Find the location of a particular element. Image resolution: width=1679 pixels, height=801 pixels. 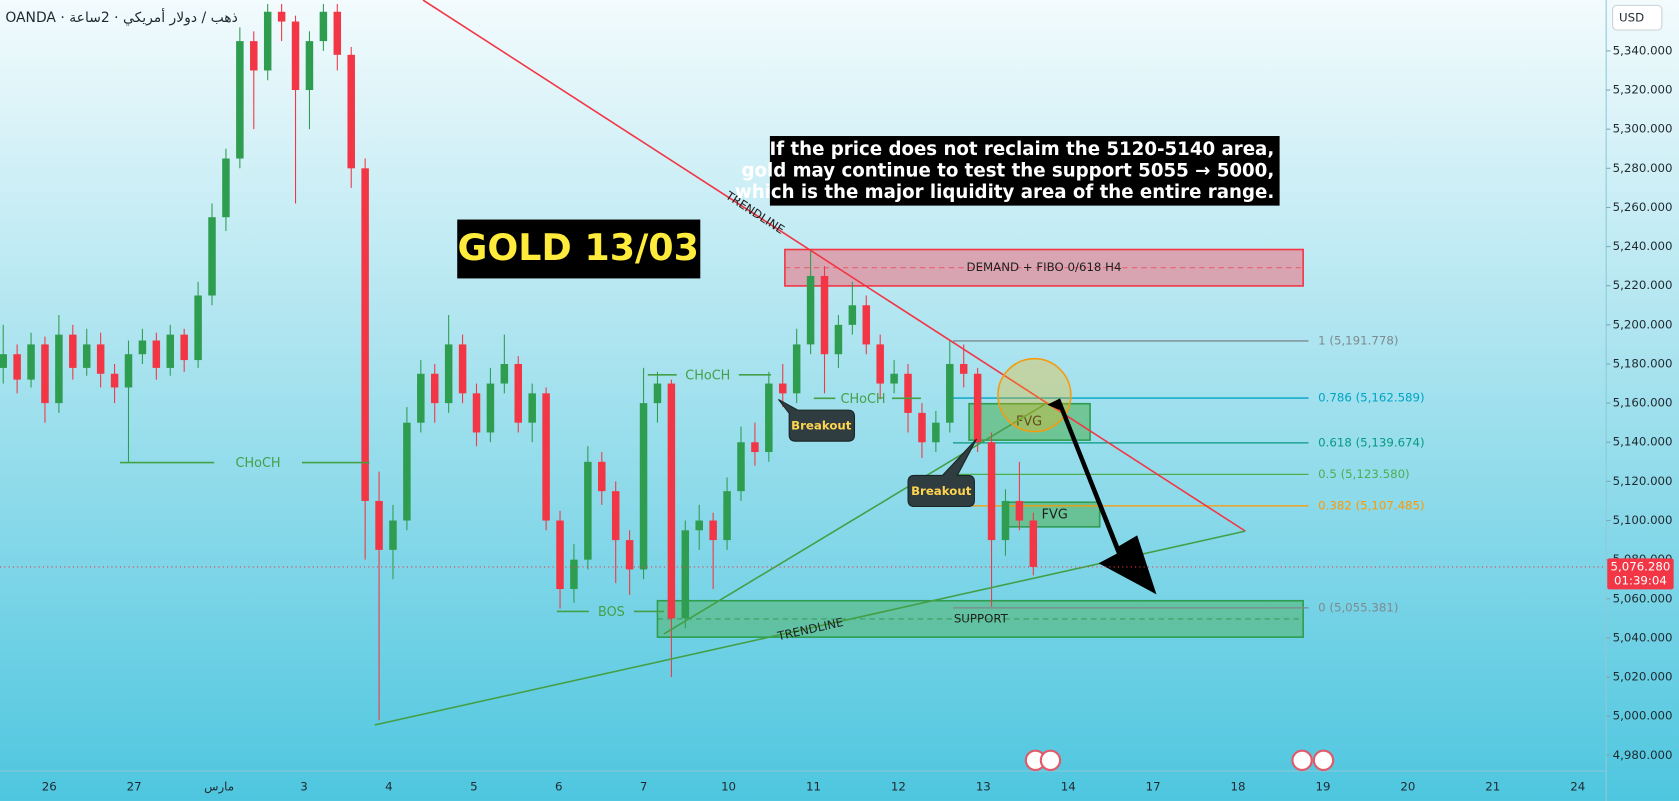

x-tick-label: 6 is located at coordinates (559, 787).